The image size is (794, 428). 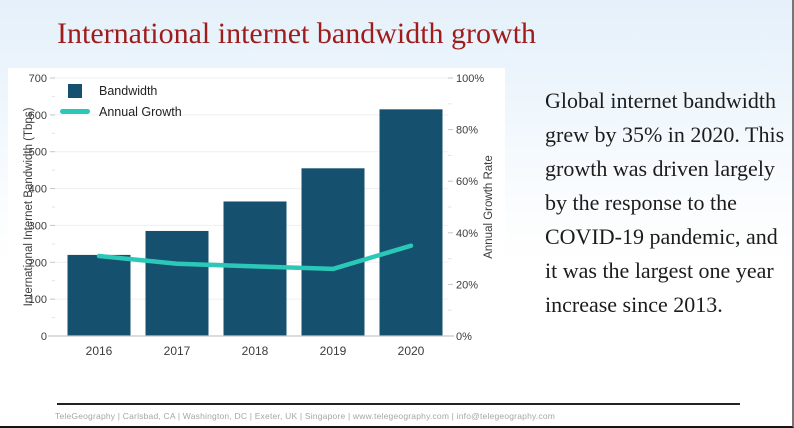 I want to click on legend-item-bandwidth: Bandwidth, so click(x=120, y=90).